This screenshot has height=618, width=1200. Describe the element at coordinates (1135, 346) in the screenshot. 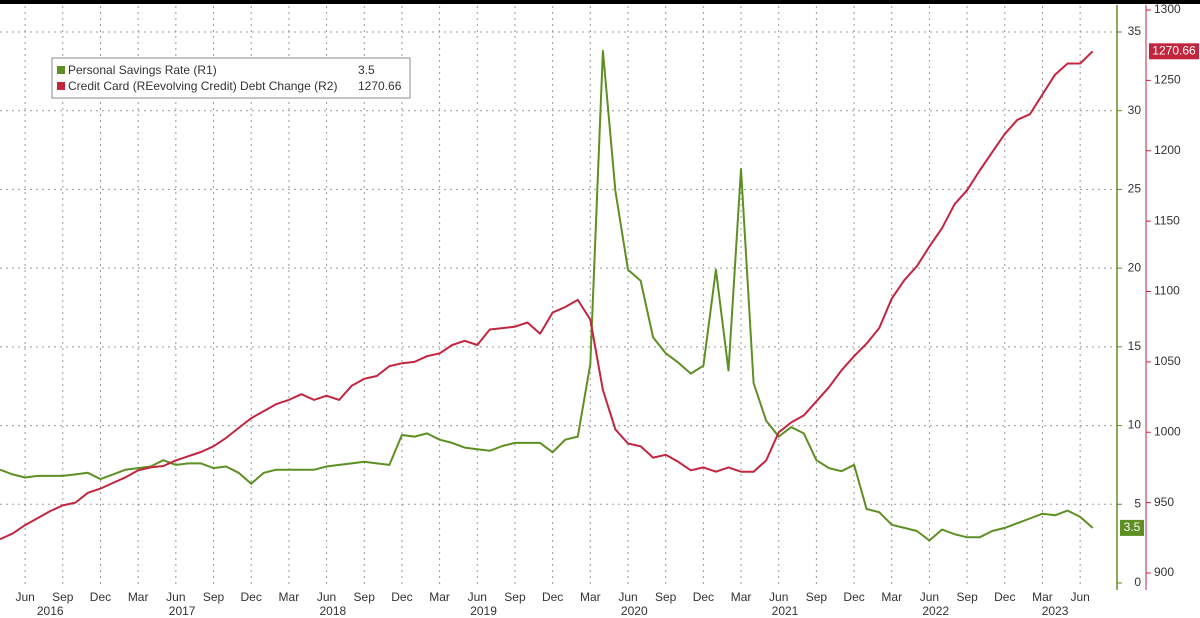

I see `y-tick-label: 15` at that location.